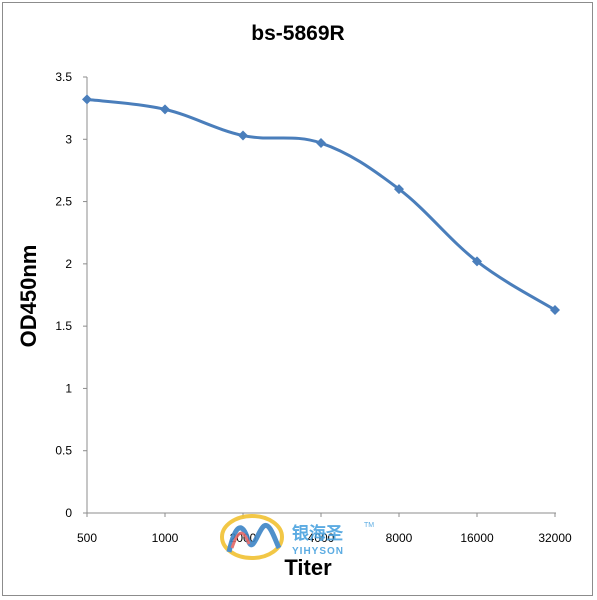 This screenshot has width=597, height=600. Describe the element at coordinates (252, 537) in the screenshot. I see `wave-logo-icon` at that location.